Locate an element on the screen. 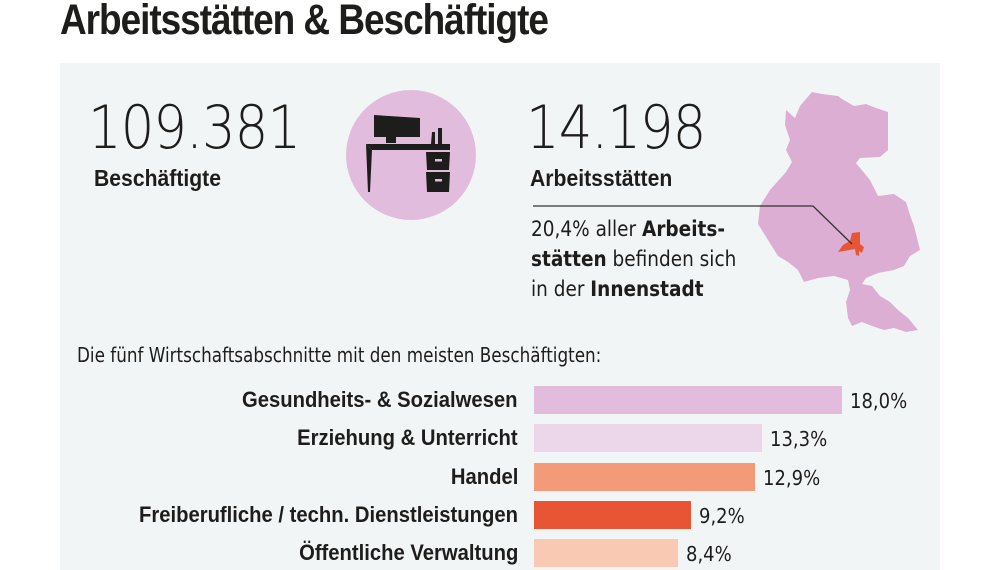 This screenshot has height=570, width=1000. employees-count: 109.381 is located at coordinates (194, 128).